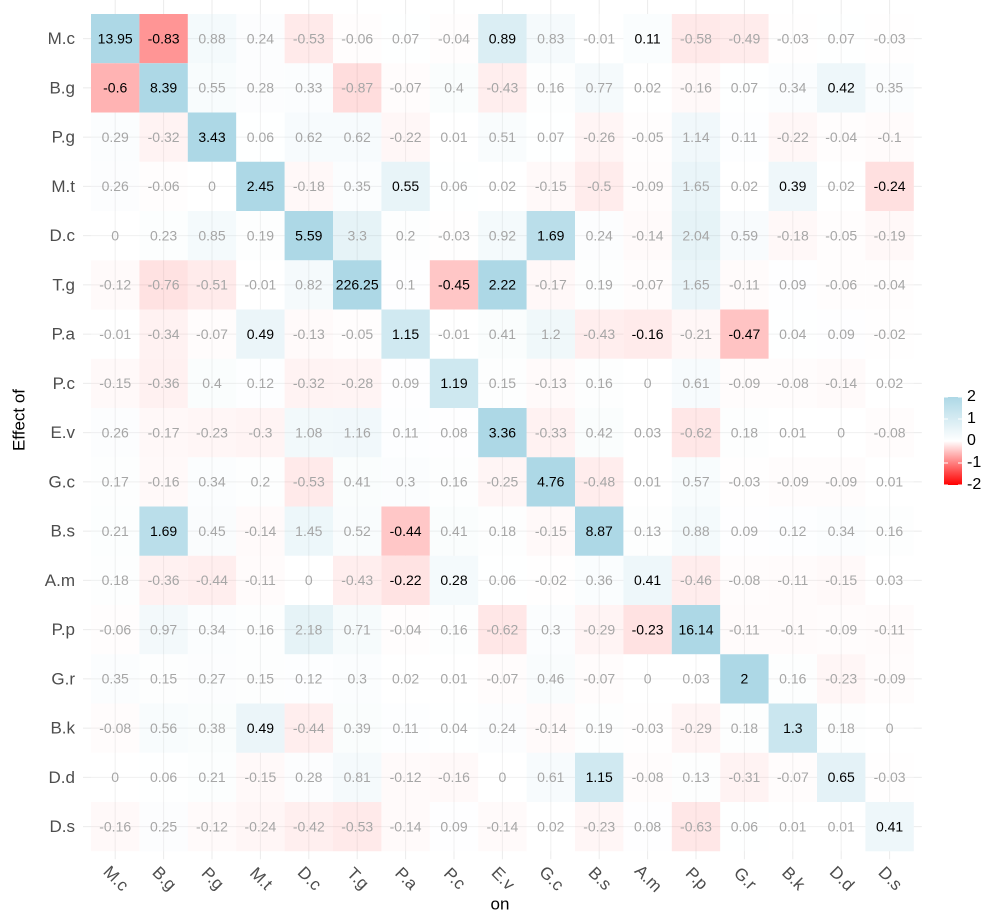  What do you see at coordinates (502, 88) in the screenshot?
I see `cell-label: -0.43` at bounding box center [502, 88].